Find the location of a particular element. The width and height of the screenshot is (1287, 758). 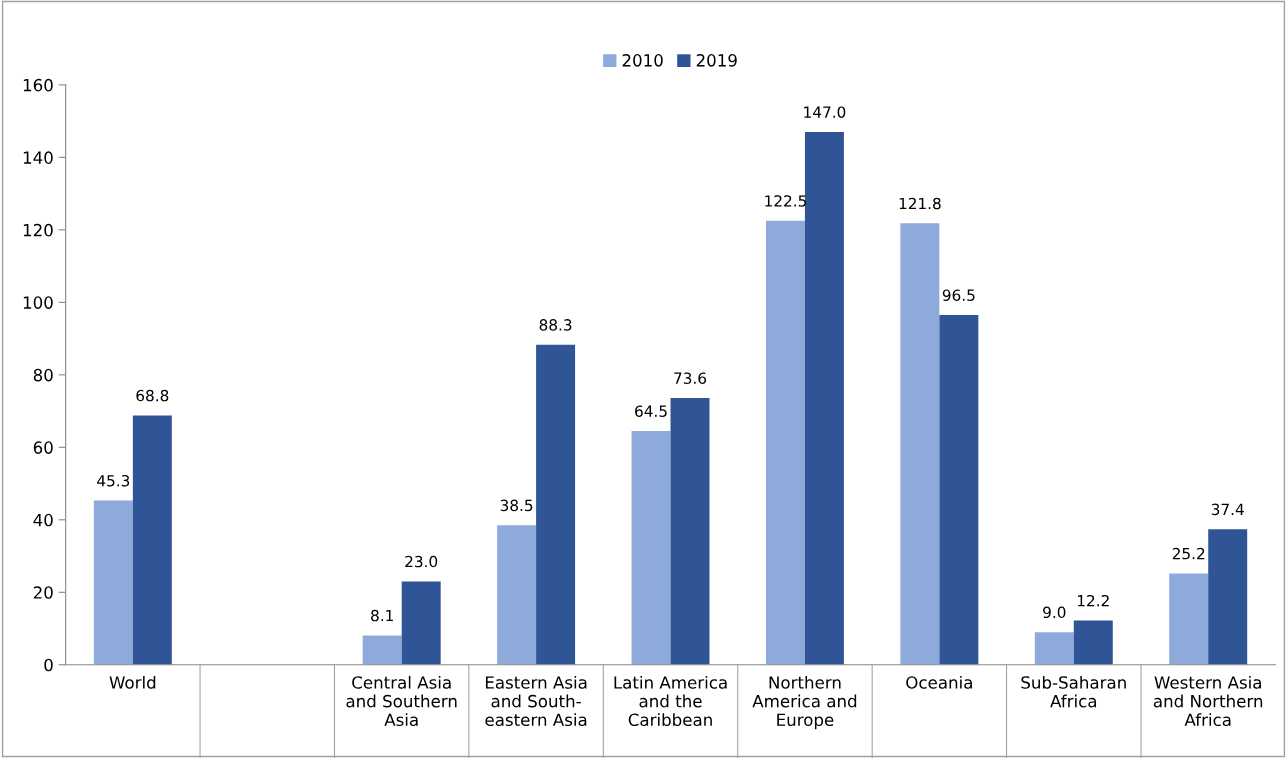

data-label: 73.6 is located at coordinates (690, 378).